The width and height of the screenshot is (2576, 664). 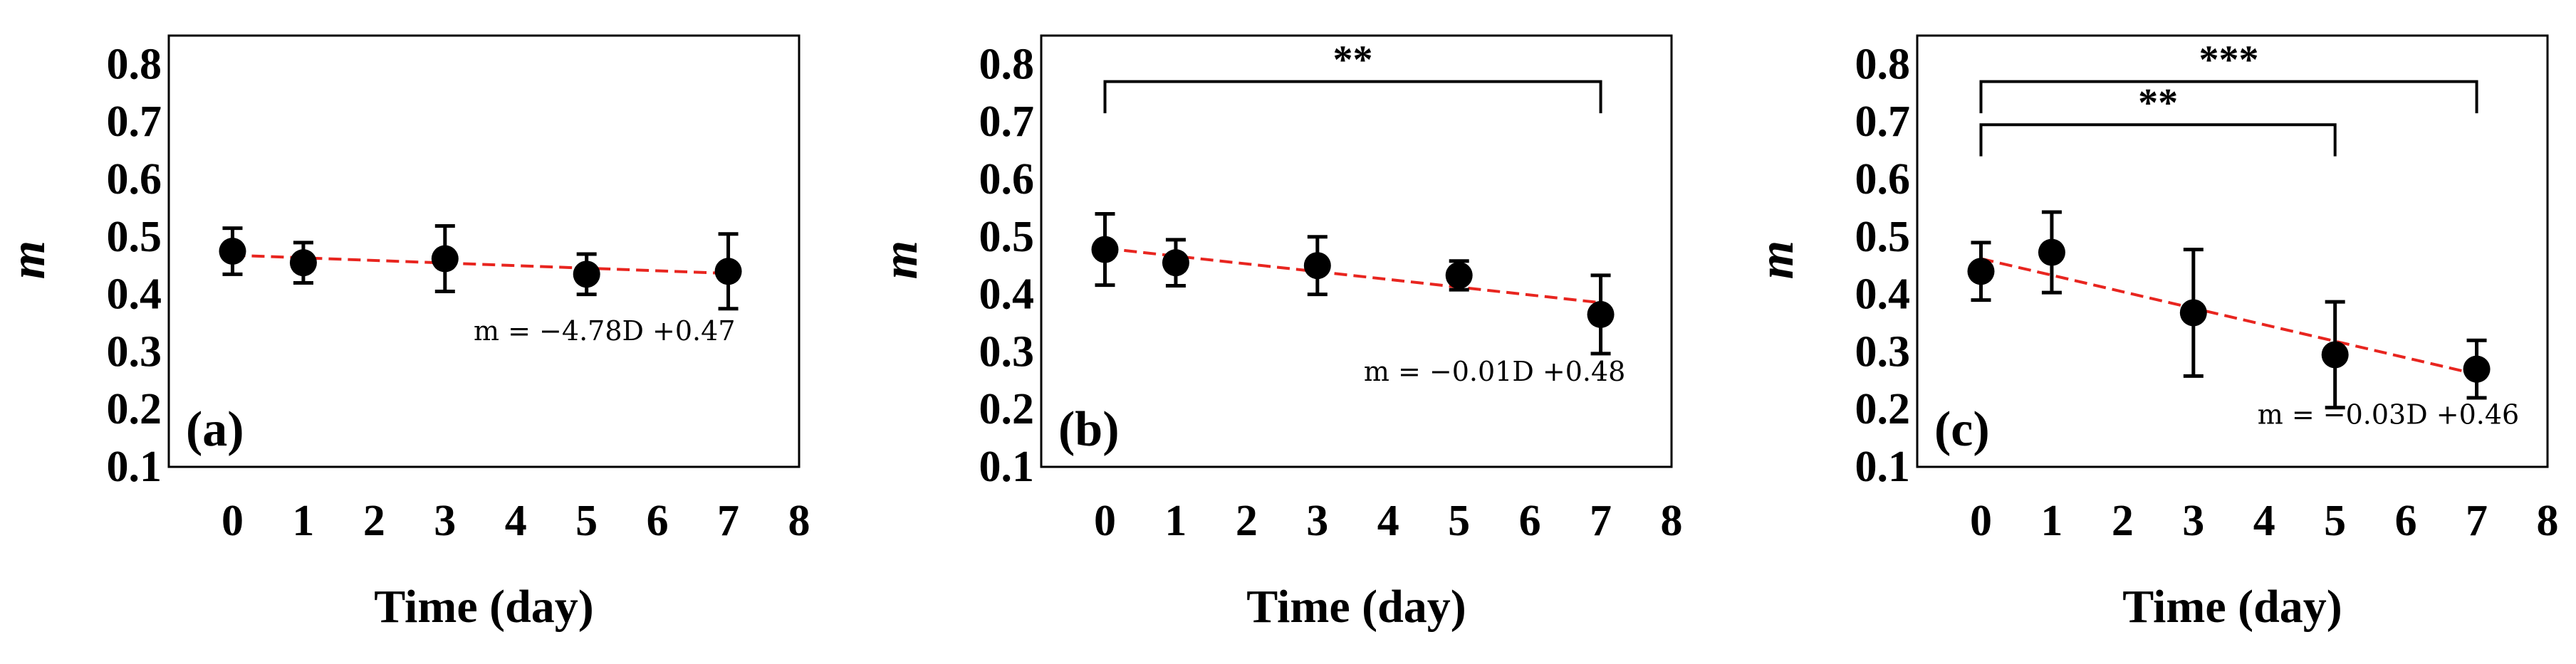 I want to click on panel-label: (c), so click(x=1962, y=429).